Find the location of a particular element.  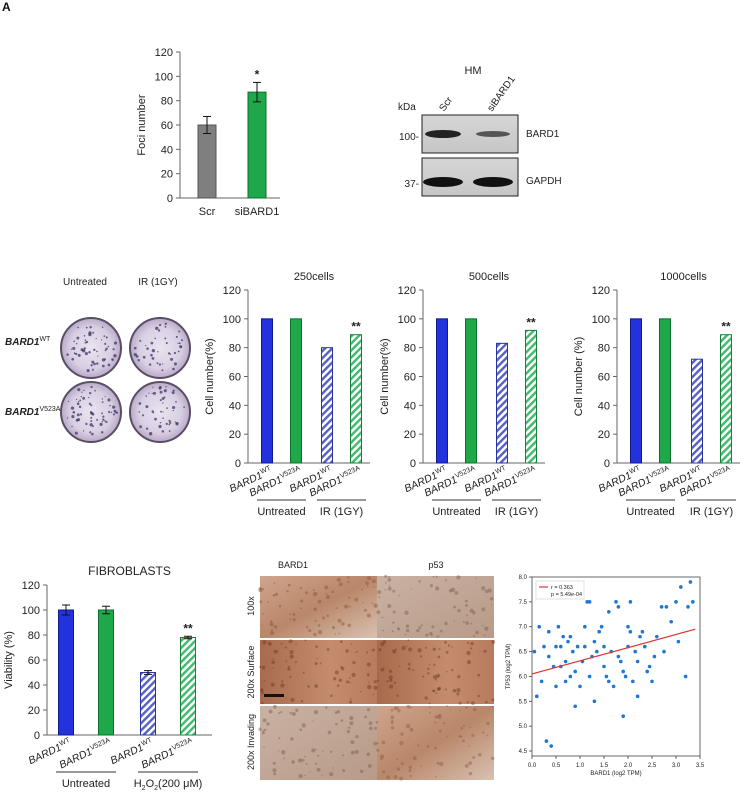

dish-colonies is located at coordinates (125, 379).